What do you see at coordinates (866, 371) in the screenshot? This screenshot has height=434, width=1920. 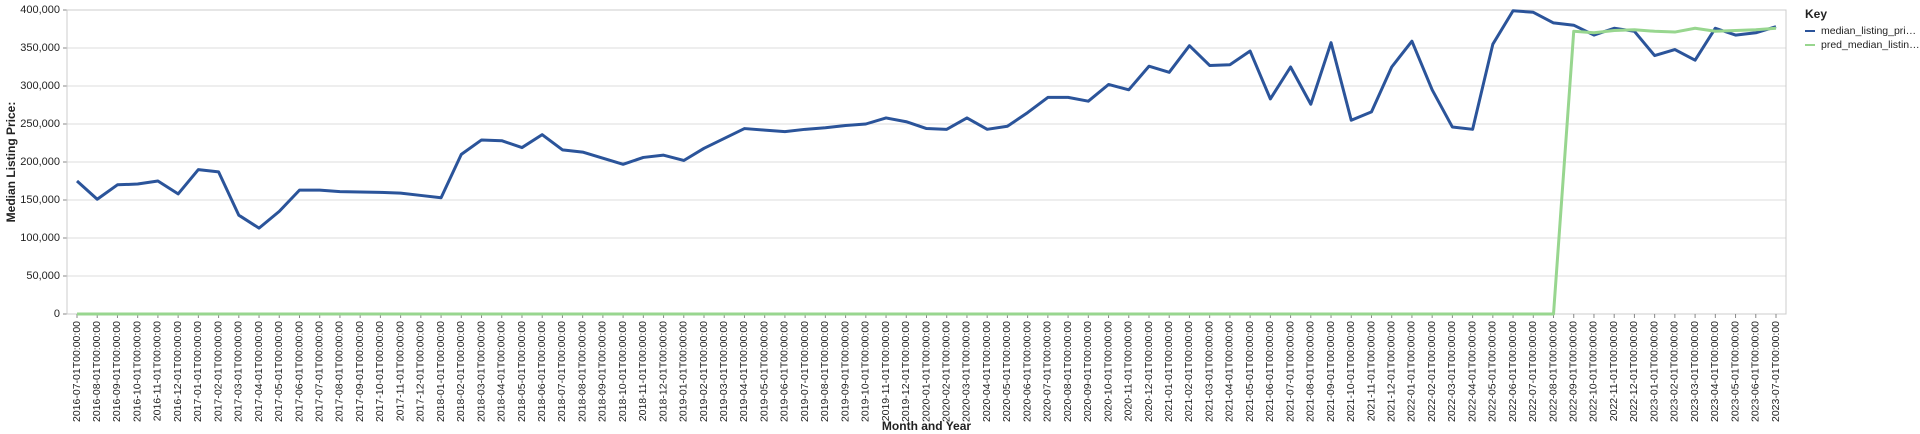 I see `x-tick-label: 2019-10-01T00:00:00` at bounding box center [866, 371].